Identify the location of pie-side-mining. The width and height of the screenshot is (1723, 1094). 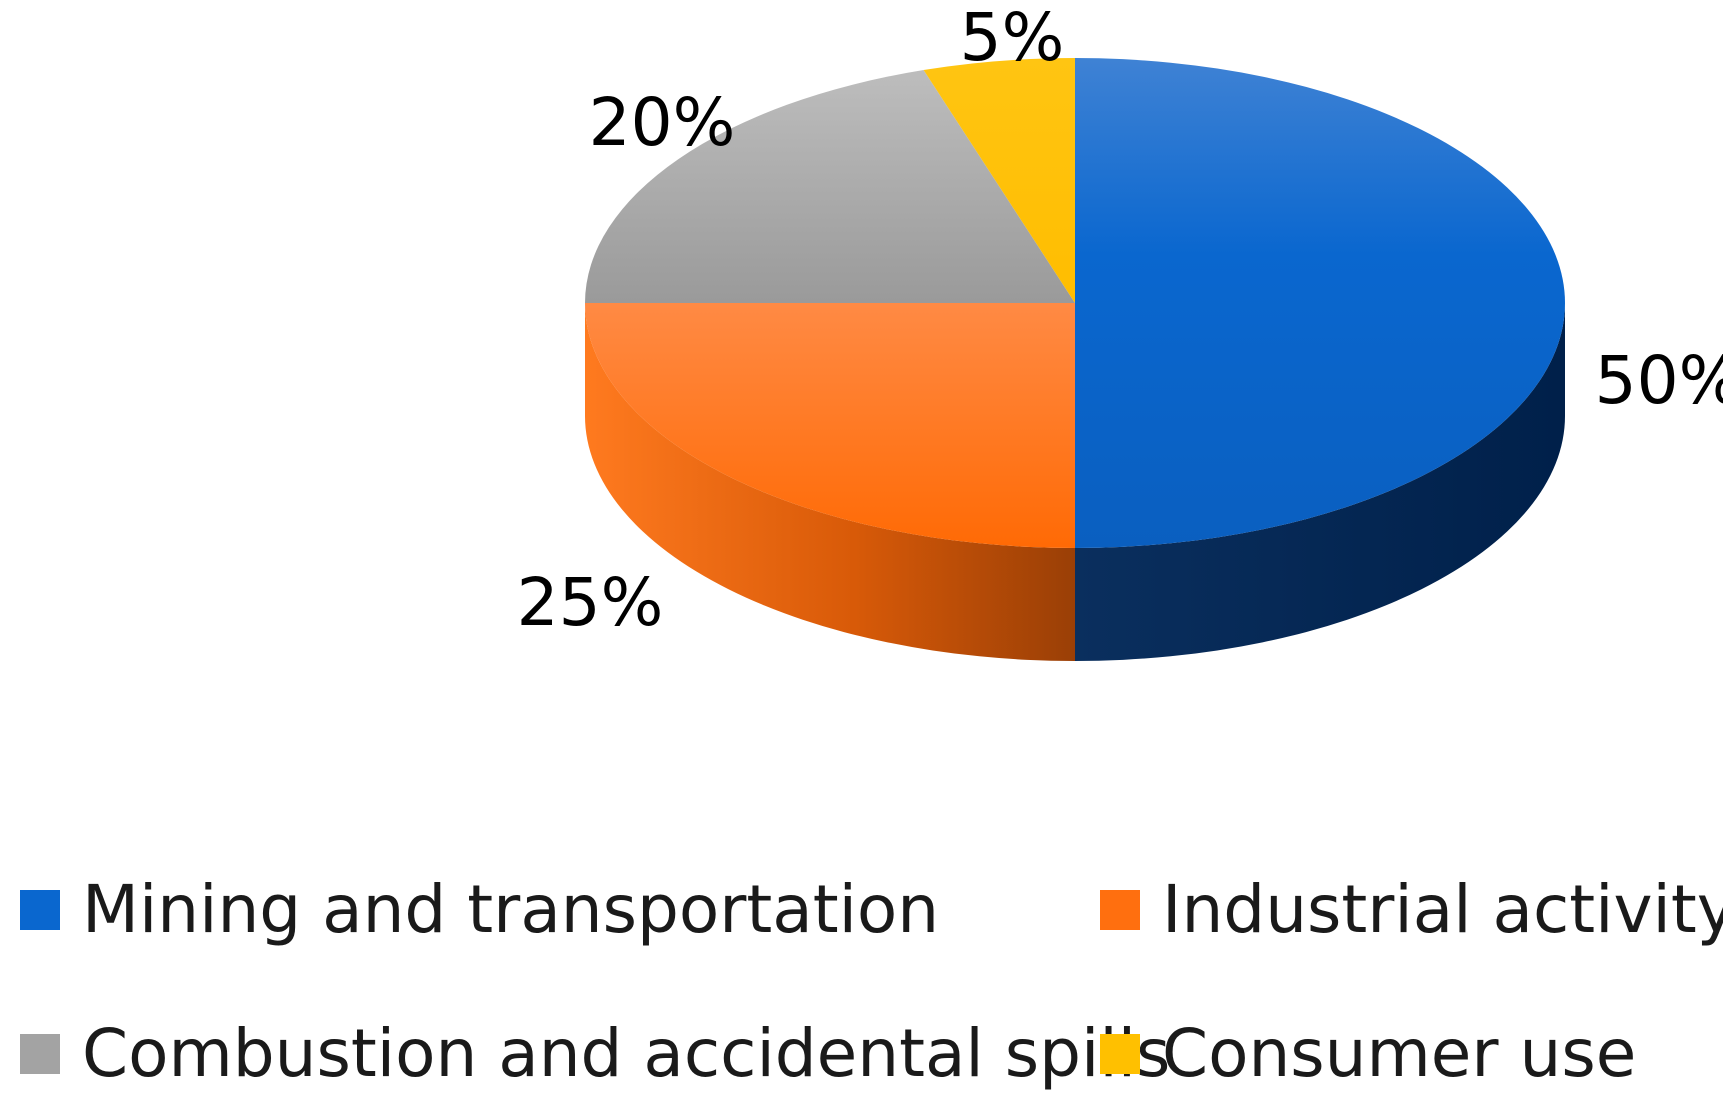
(1320, 482).